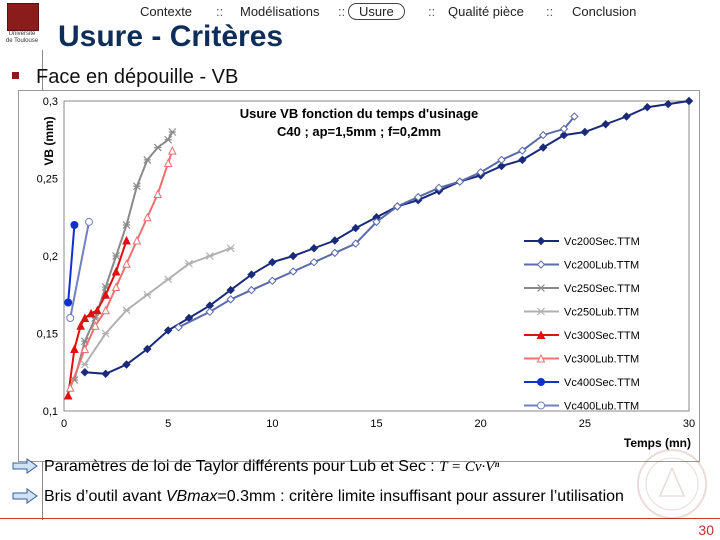  What do you see at coordinates (581, 313) in the screenshot?
I see `legend-entry: Vc250Lub.TTM` at bounding box center [581, 313].